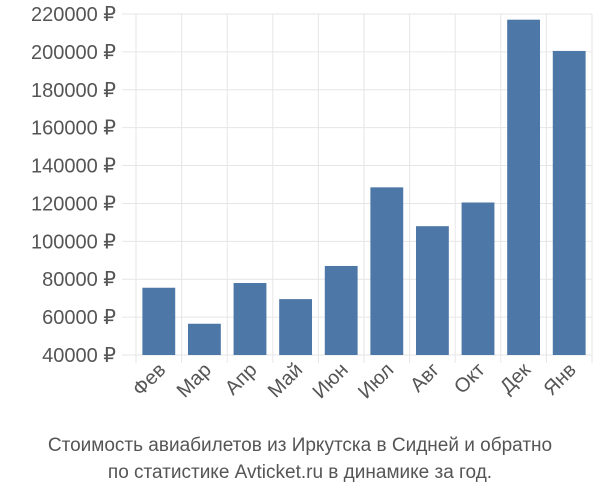 This screenshot has height=500, width=600. I want to click on y-tick-label: 120000 ₽, so click(73, 204).